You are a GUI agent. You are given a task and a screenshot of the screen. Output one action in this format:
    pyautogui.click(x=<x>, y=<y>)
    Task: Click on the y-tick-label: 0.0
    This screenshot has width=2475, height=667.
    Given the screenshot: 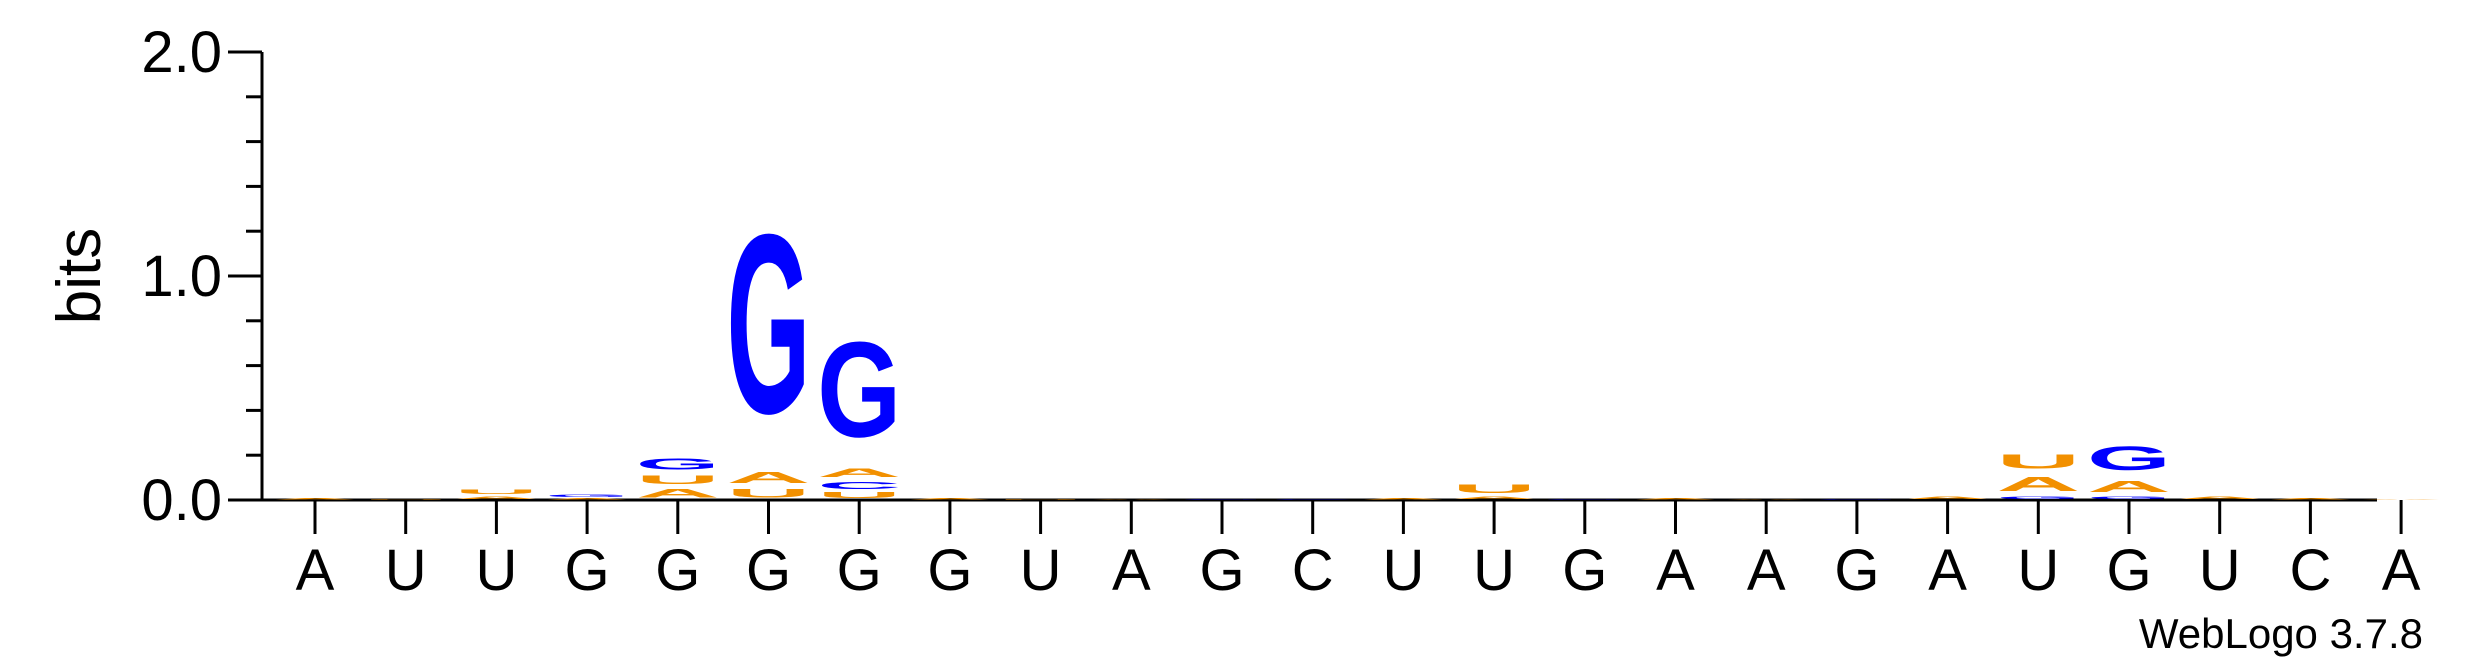 What is the action you would take?
    pyautogui.click(x=181, y=500)
    